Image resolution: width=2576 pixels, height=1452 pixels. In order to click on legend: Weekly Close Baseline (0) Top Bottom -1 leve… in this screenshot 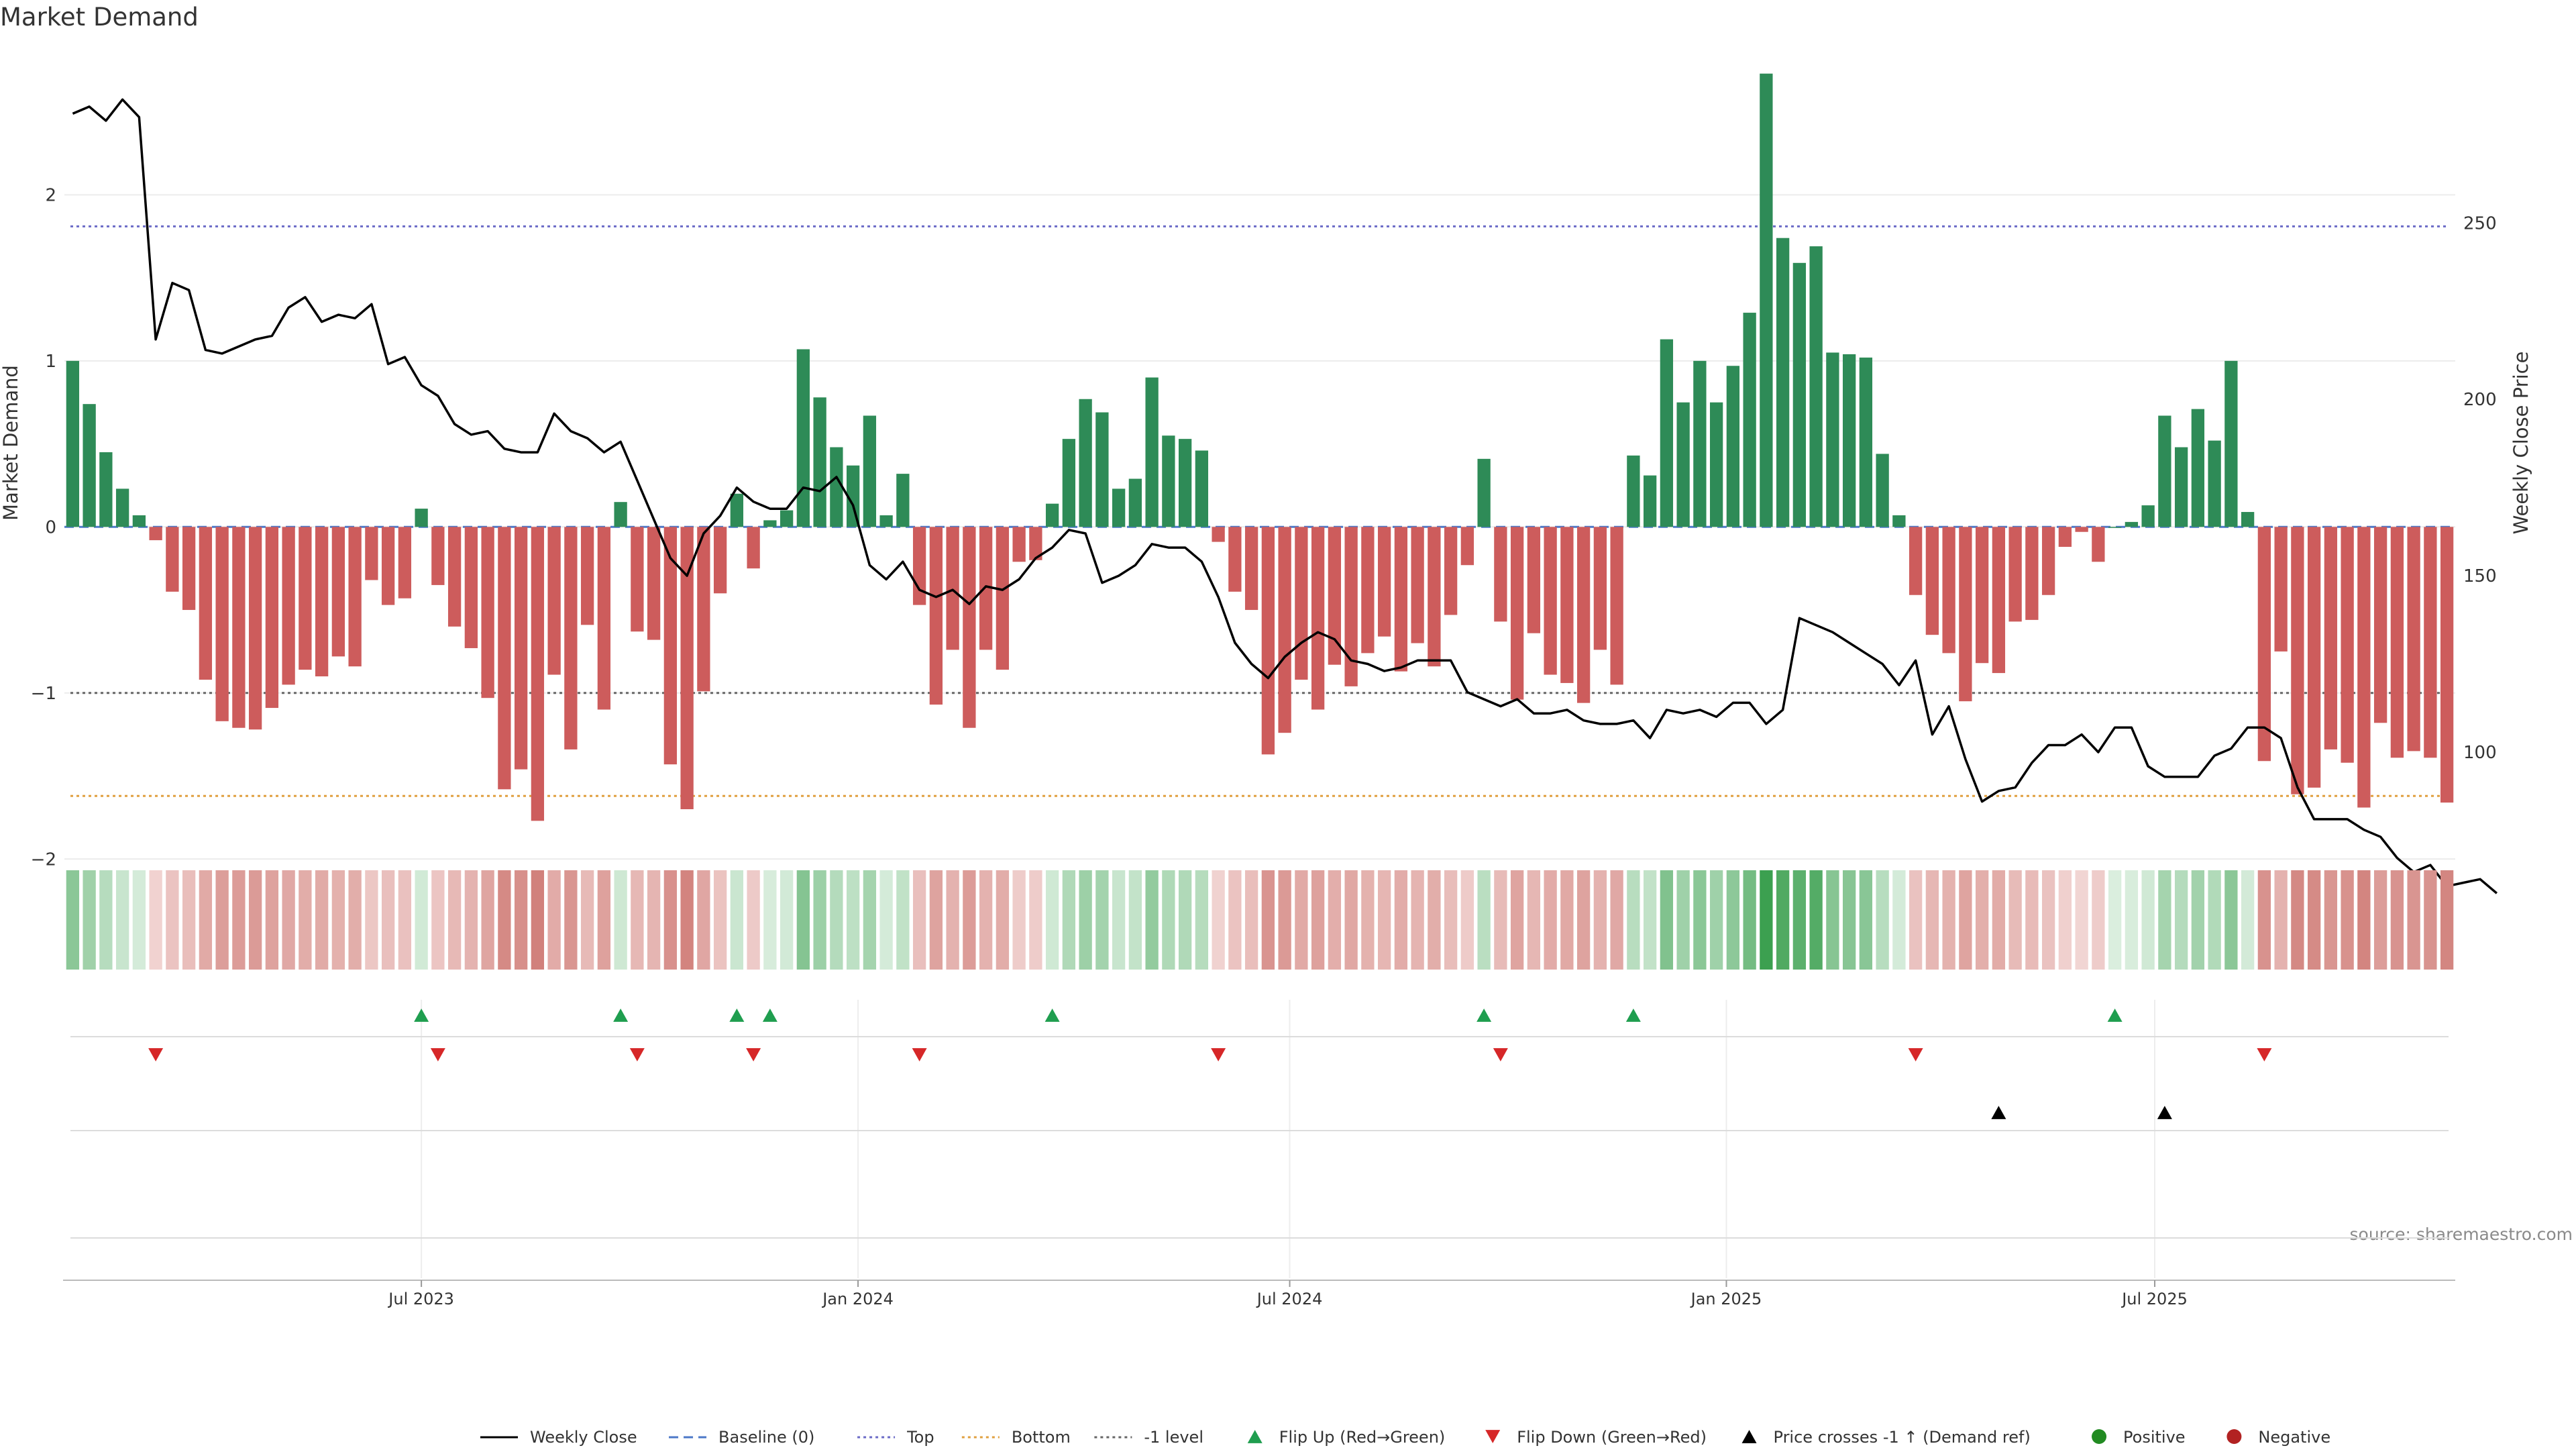, I will do `click(1405, 1438)`.